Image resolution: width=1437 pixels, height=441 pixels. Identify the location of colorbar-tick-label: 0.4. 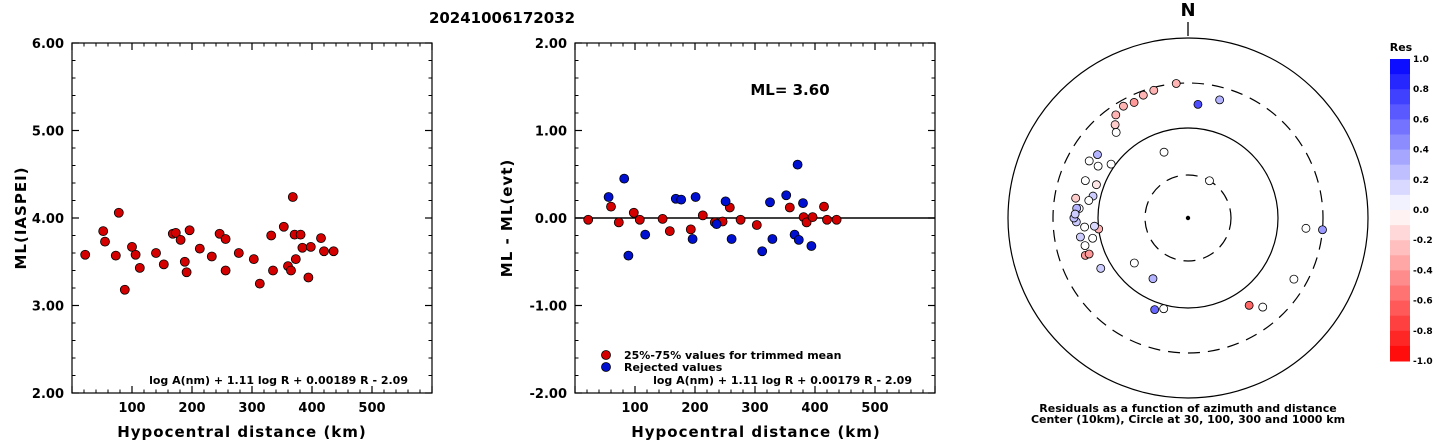
(1421, 151).